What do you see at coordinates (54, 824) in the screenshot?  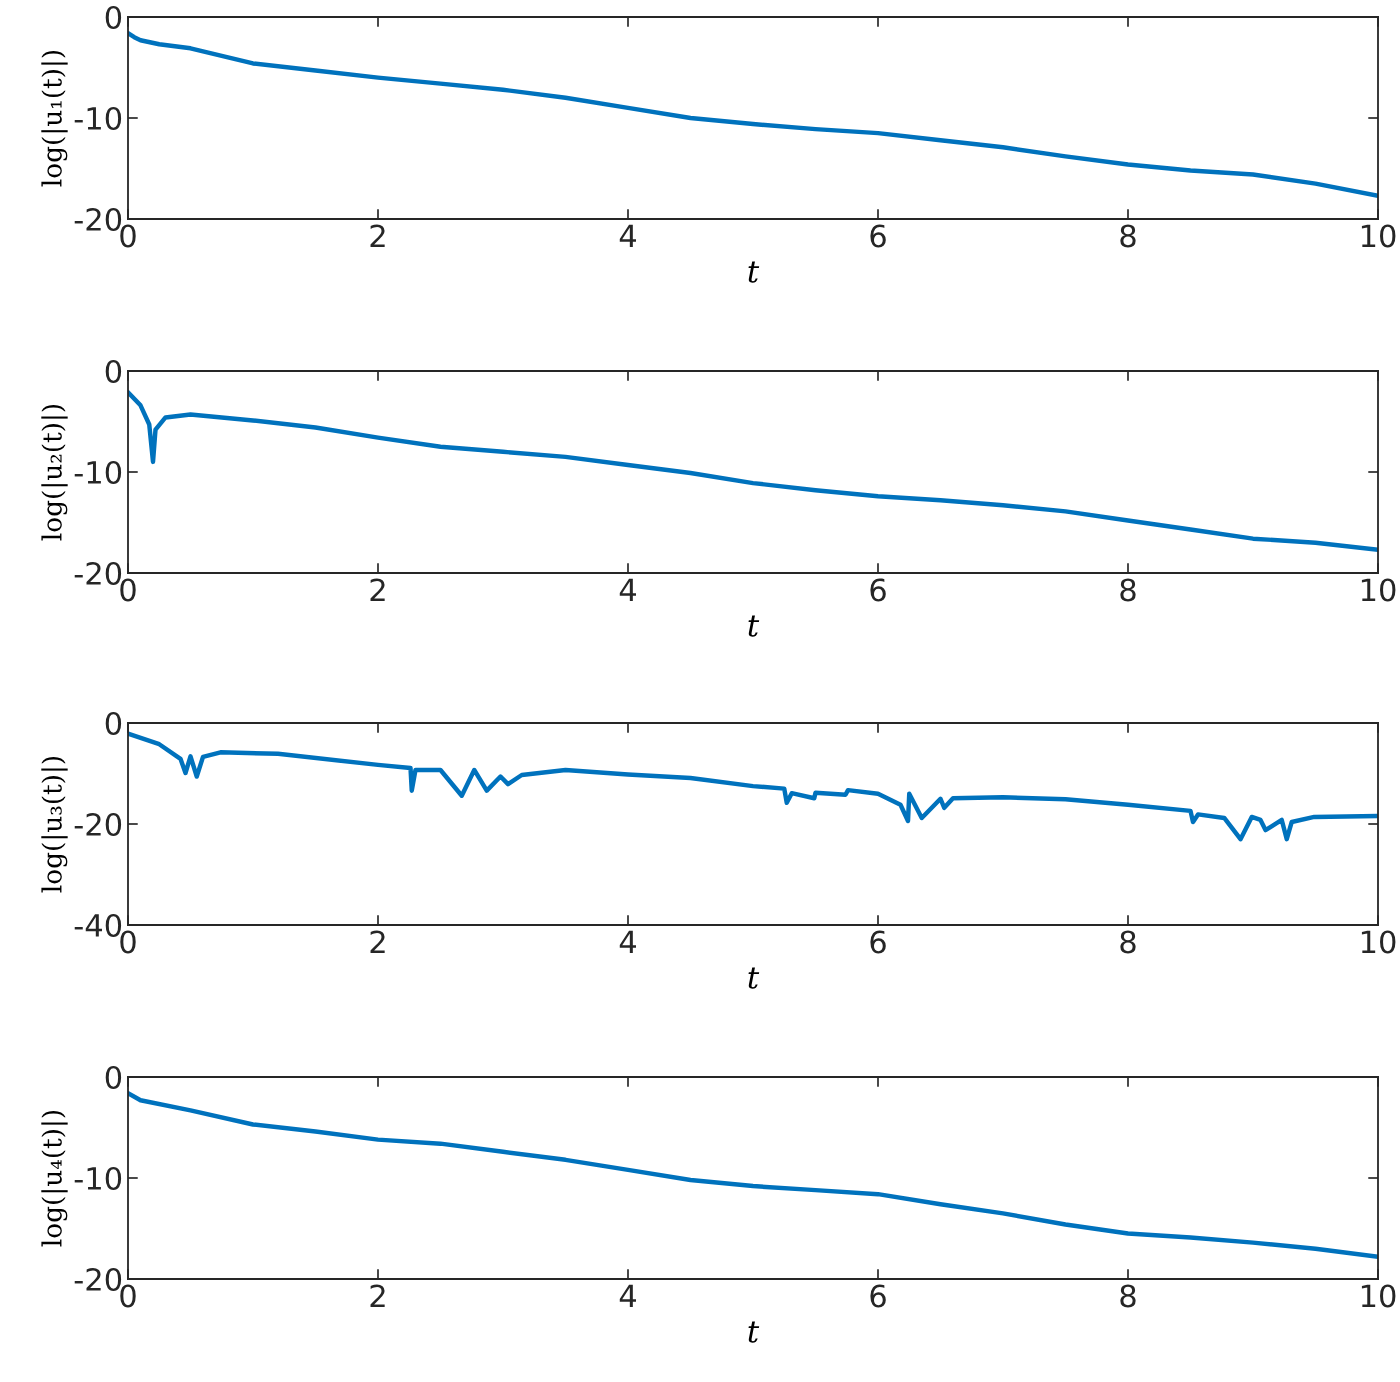 I see `y-axis-title: log(|u₃(t)|)` at bounding box center [54, 824].